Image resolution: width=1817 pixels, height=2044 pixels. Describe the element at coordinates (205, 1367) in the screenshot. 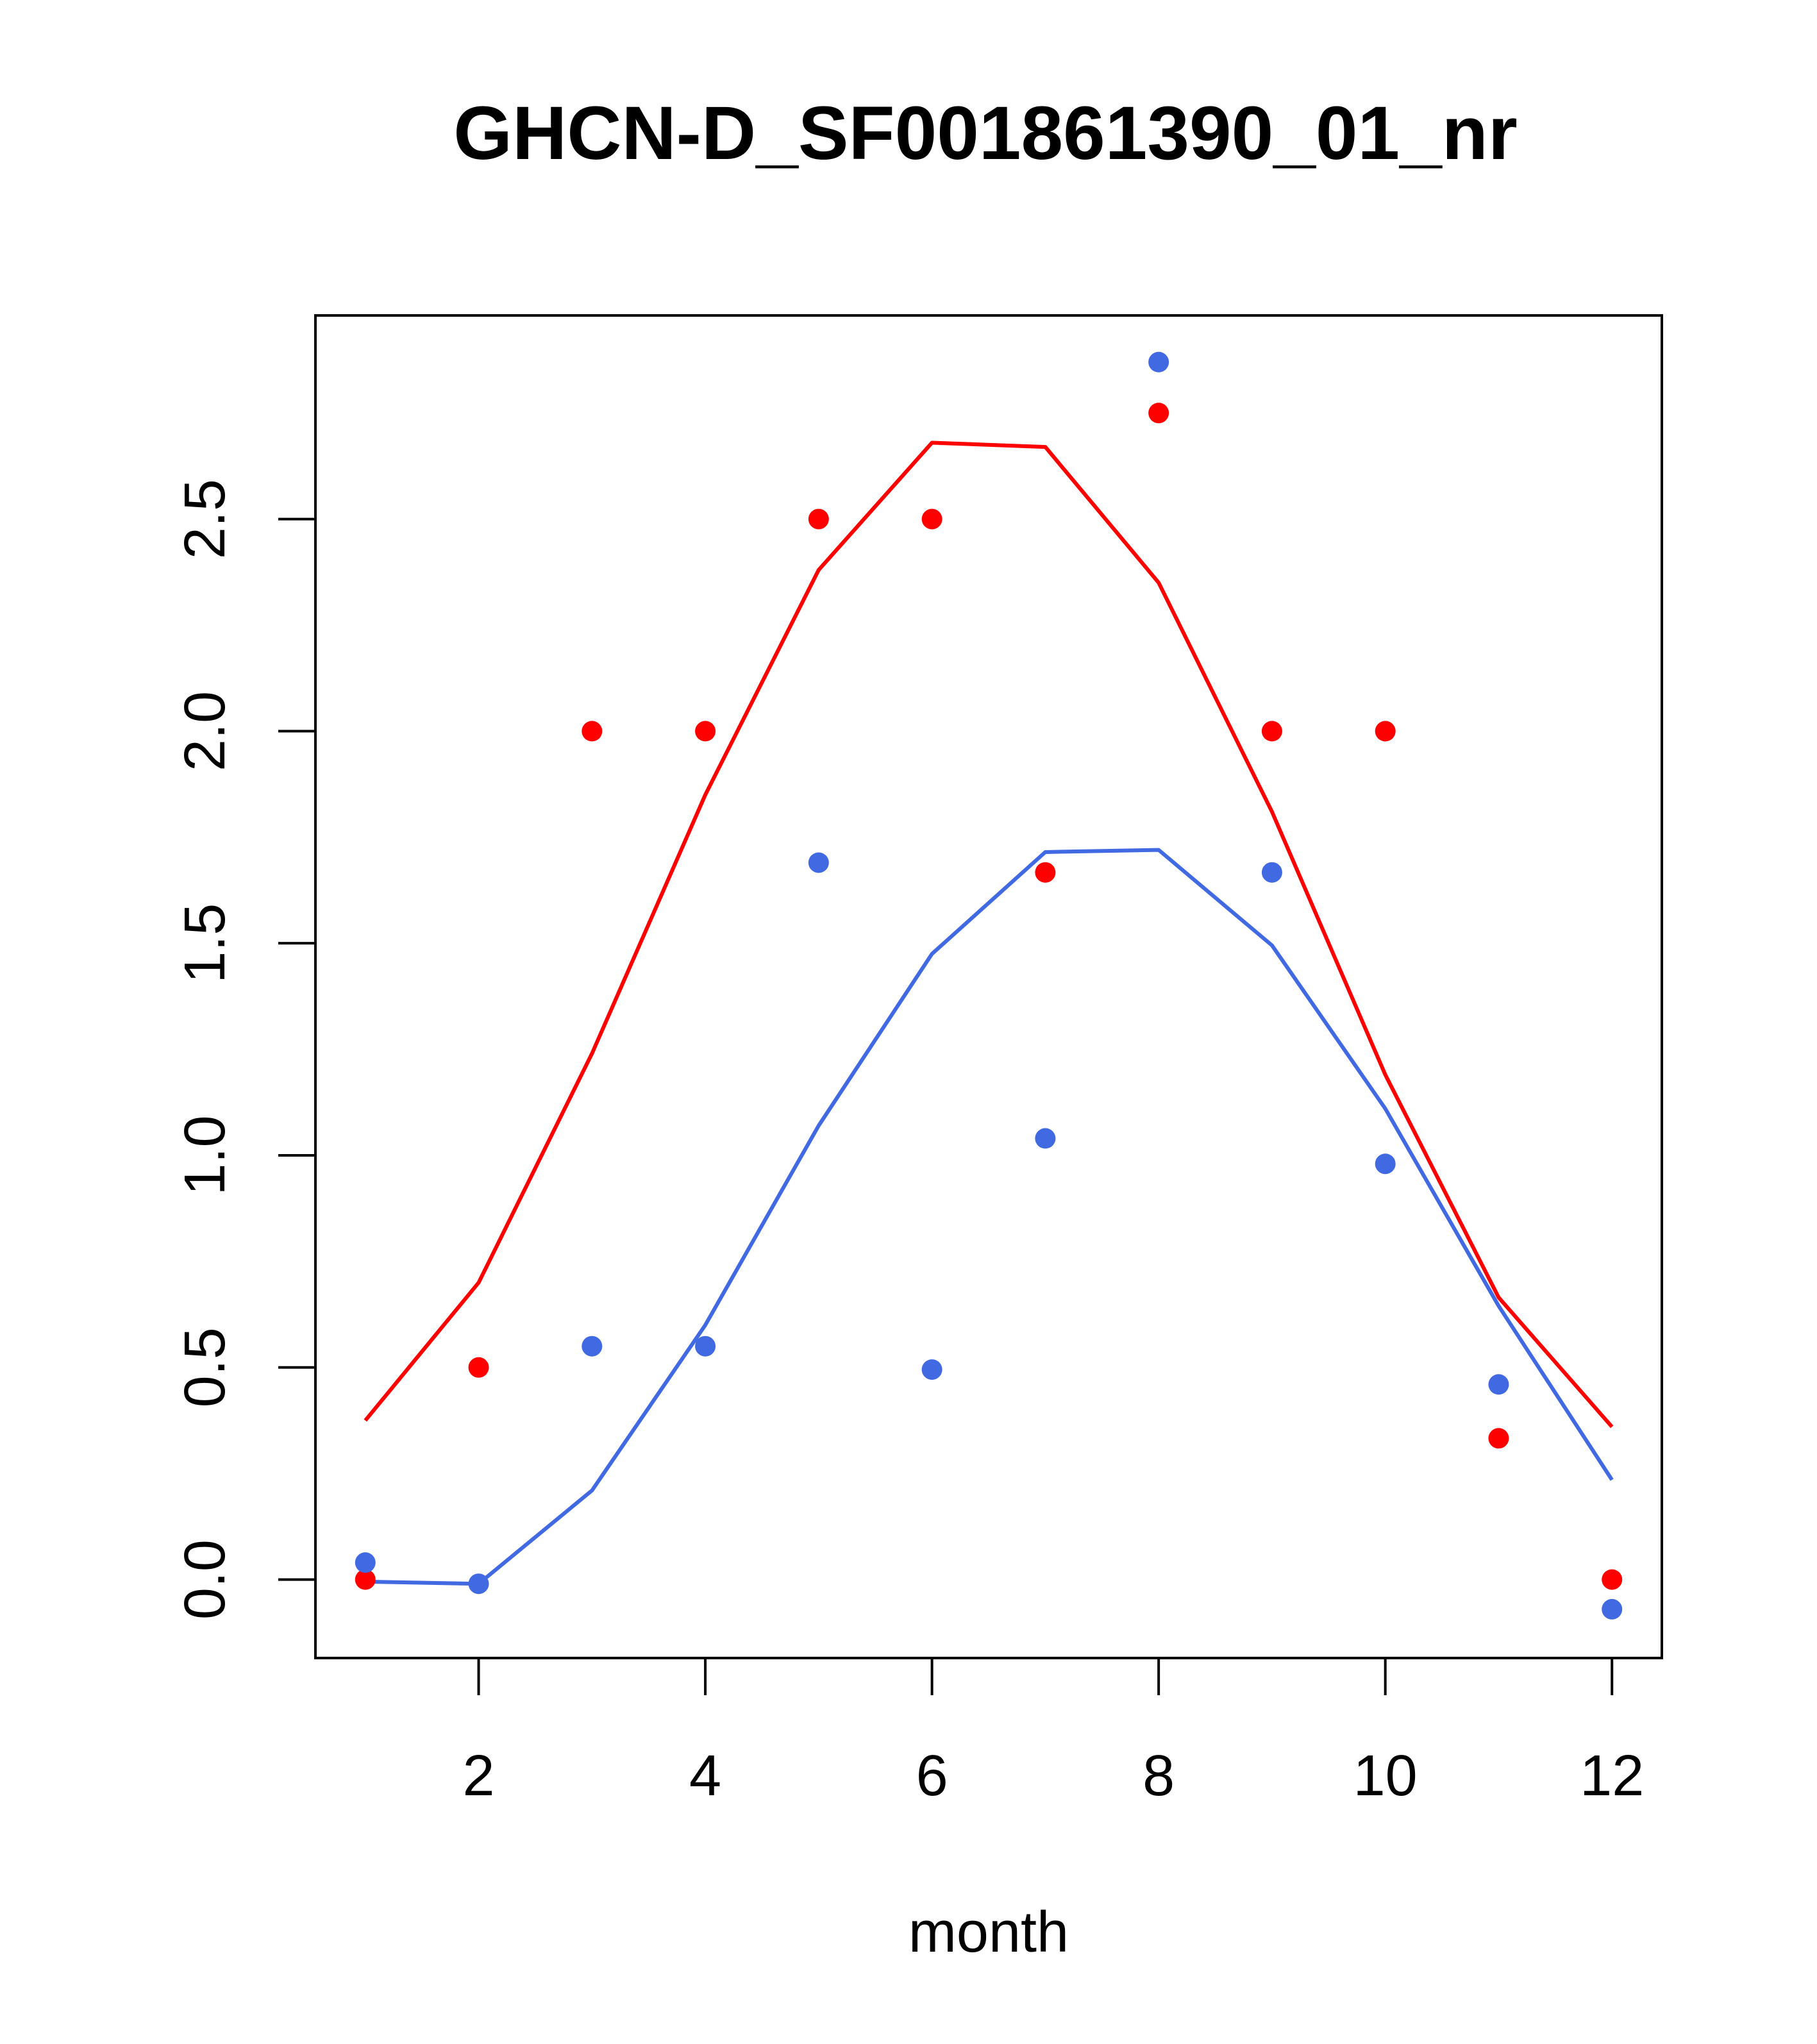

I see `y-tick-label: 0.5` at that location.